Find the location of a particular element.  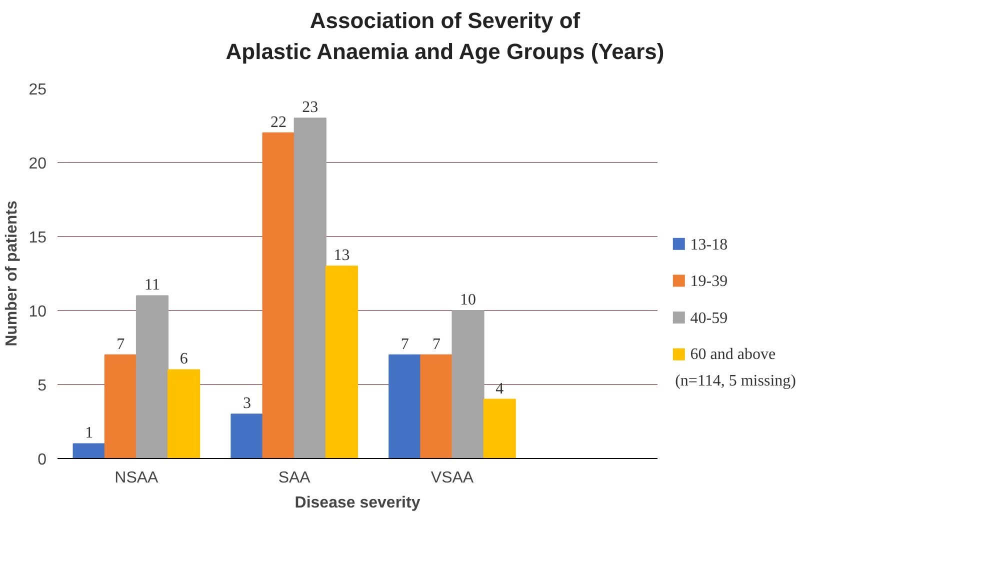

data-label: 23 is located at coordinates (310, 107).